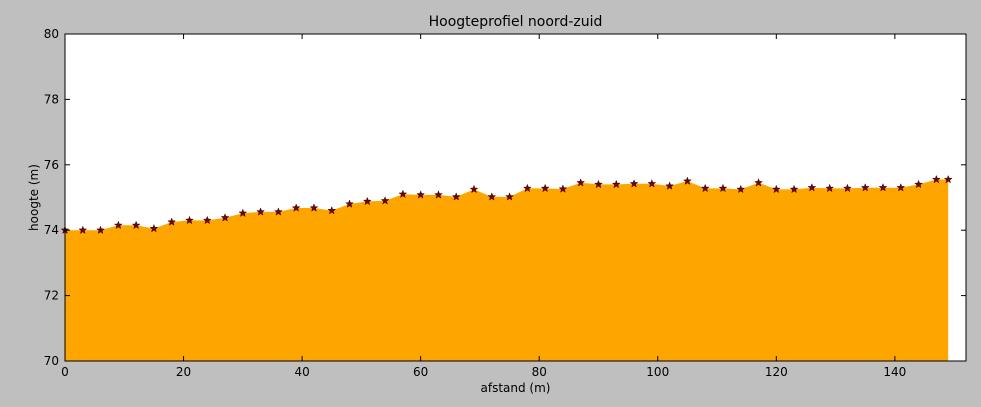  Describe the element at coordinates (776, 372) in the screenshot. I see `x-tick-label: 120` at that location.